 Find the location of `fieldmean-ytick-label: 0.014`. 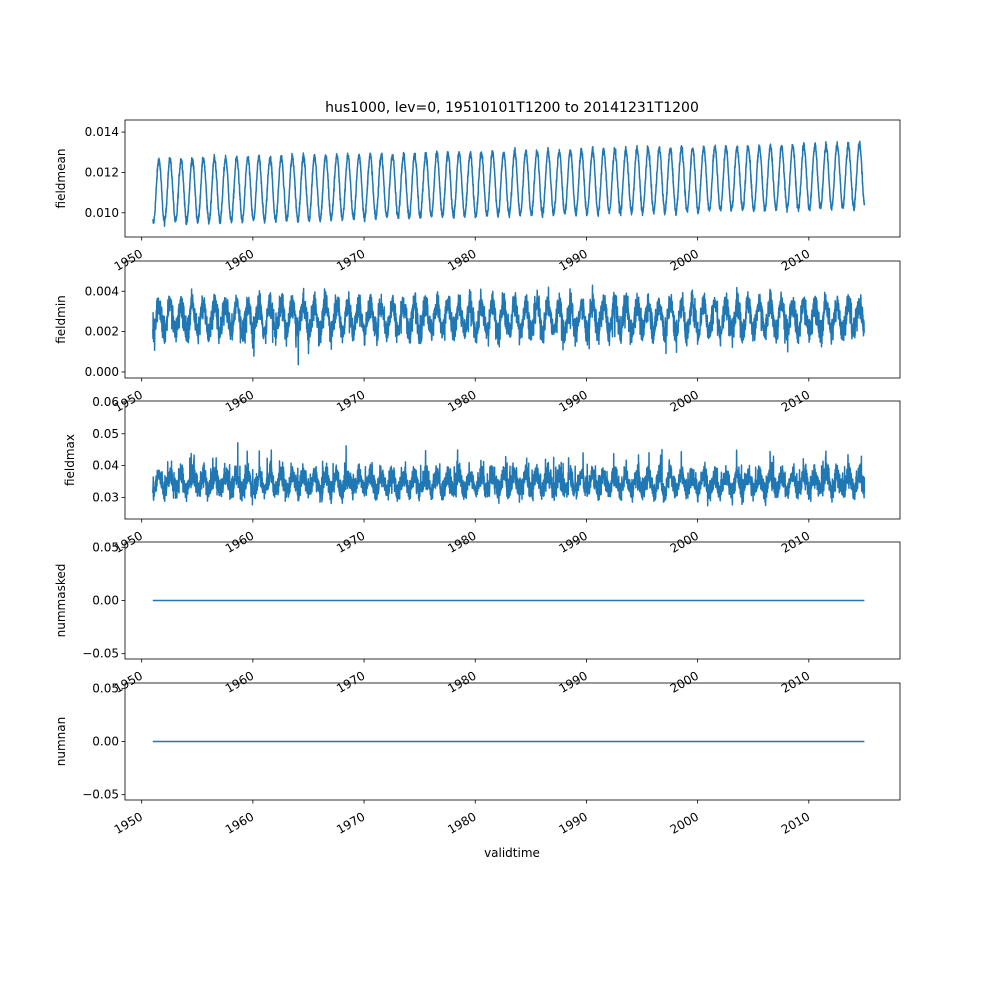

fieldmean-ytick-label: 0.014 is located at coordinates (102, 132).